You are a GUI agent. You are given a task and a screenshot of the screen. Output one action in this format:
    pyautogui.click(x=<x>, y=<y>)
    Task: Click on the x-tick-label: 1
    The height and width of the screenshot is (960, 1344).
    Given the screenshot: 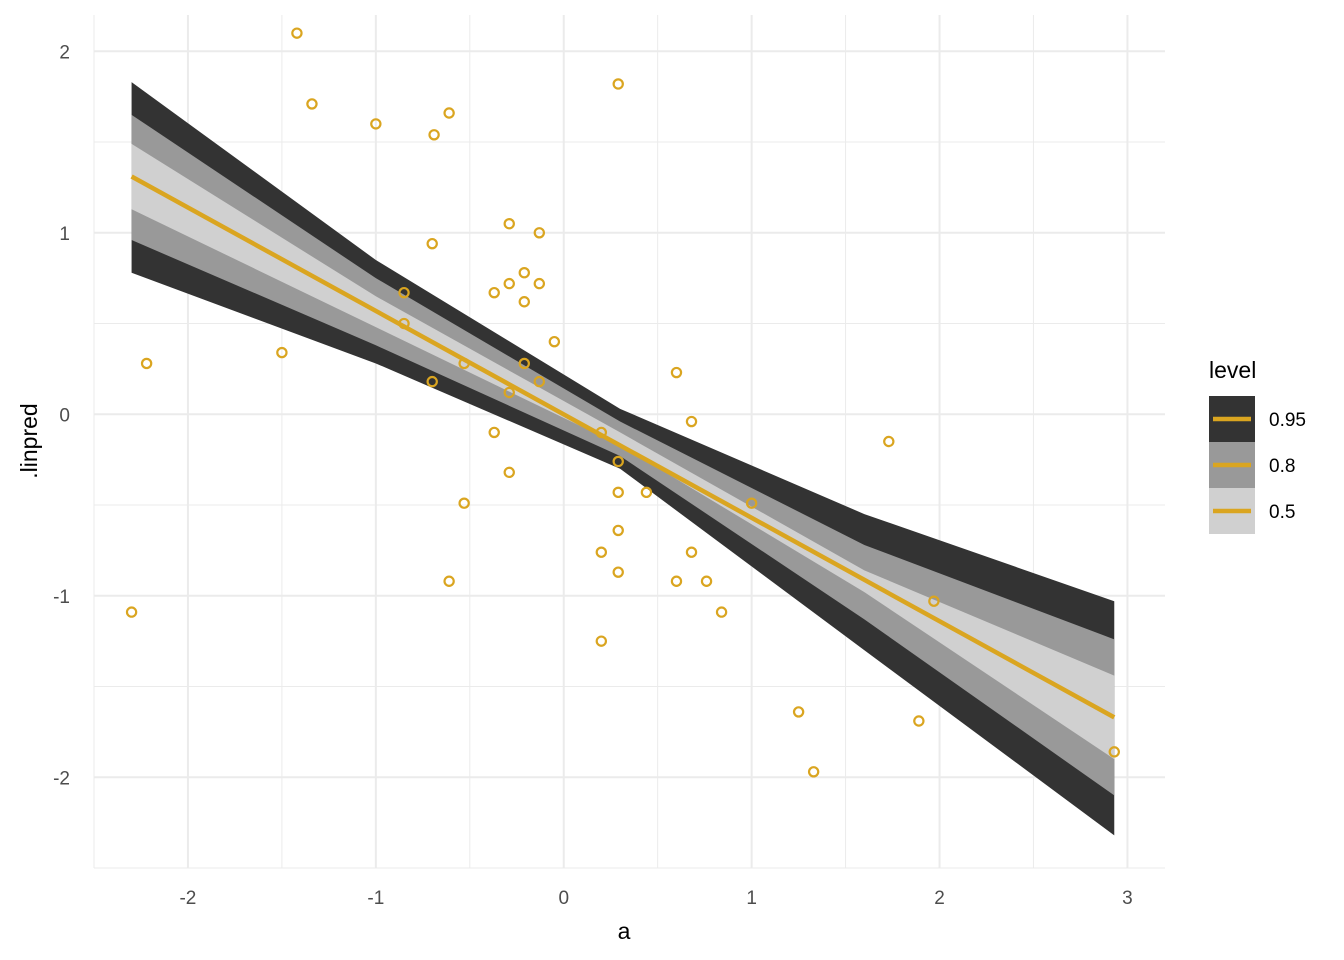 What is the action you would take?
    pyautogui.click(x=751, y=898)
    